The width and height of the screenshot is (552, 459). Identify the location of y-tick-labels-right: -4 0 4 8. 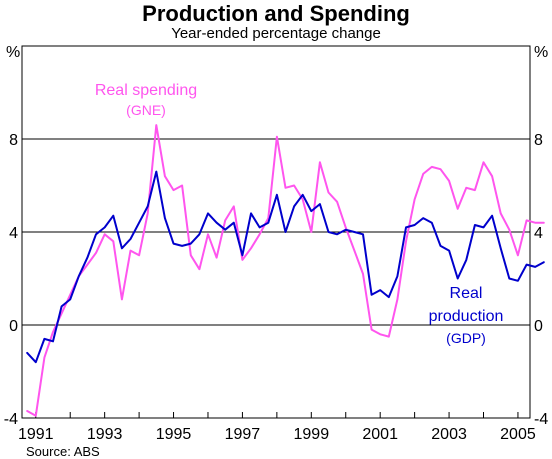
(541, 280).